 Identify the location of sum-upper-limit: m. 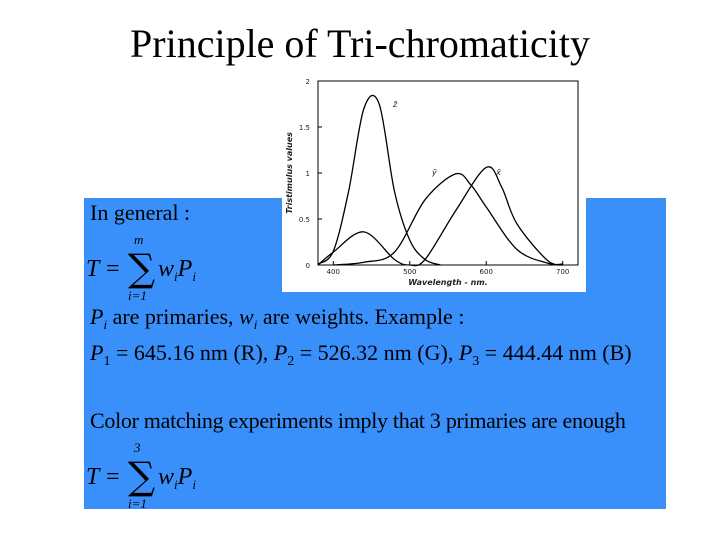
(139, 239).